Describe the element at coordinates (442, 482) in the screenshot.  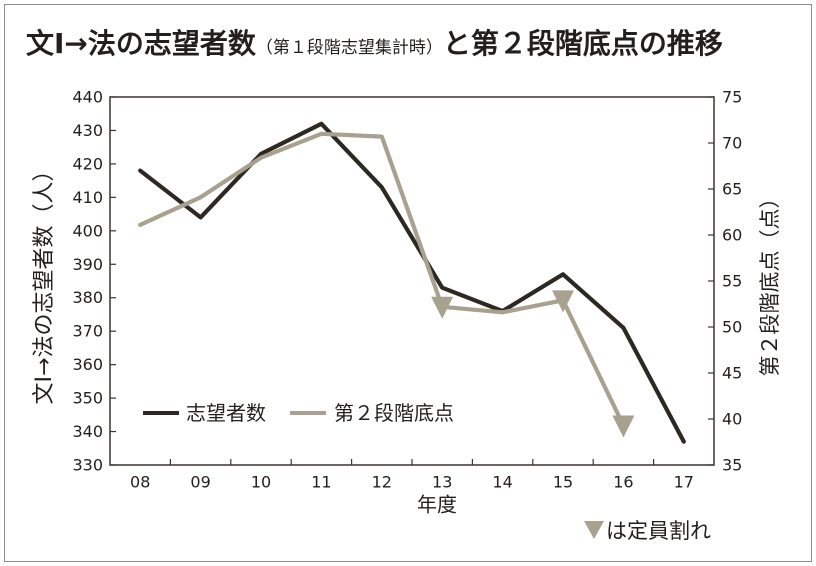
I see `x-axis-tick-label: 13` at that location.